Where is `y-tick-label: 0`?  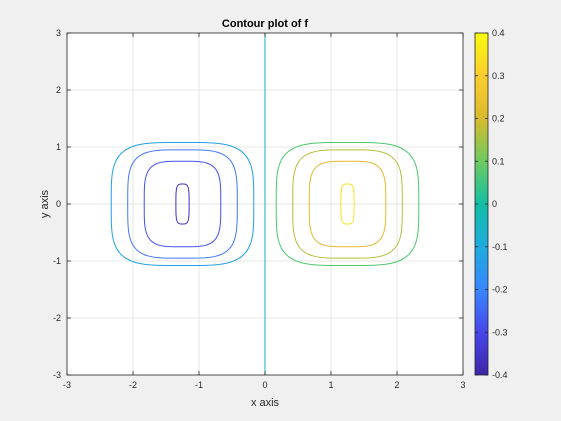
y-tick-label: 0 is located at coordinates (58, 204).